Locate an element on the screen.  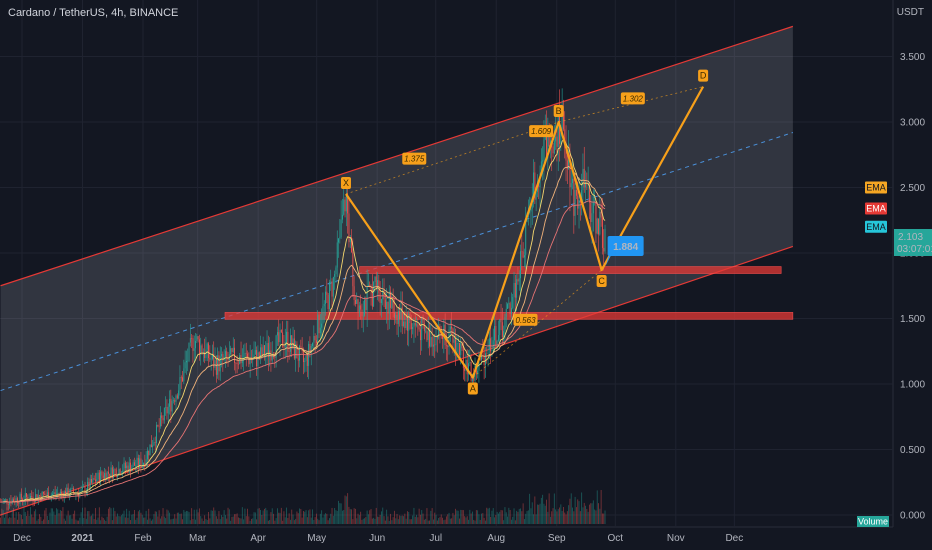
volume-badge-box is located at coordinates (873, 521).